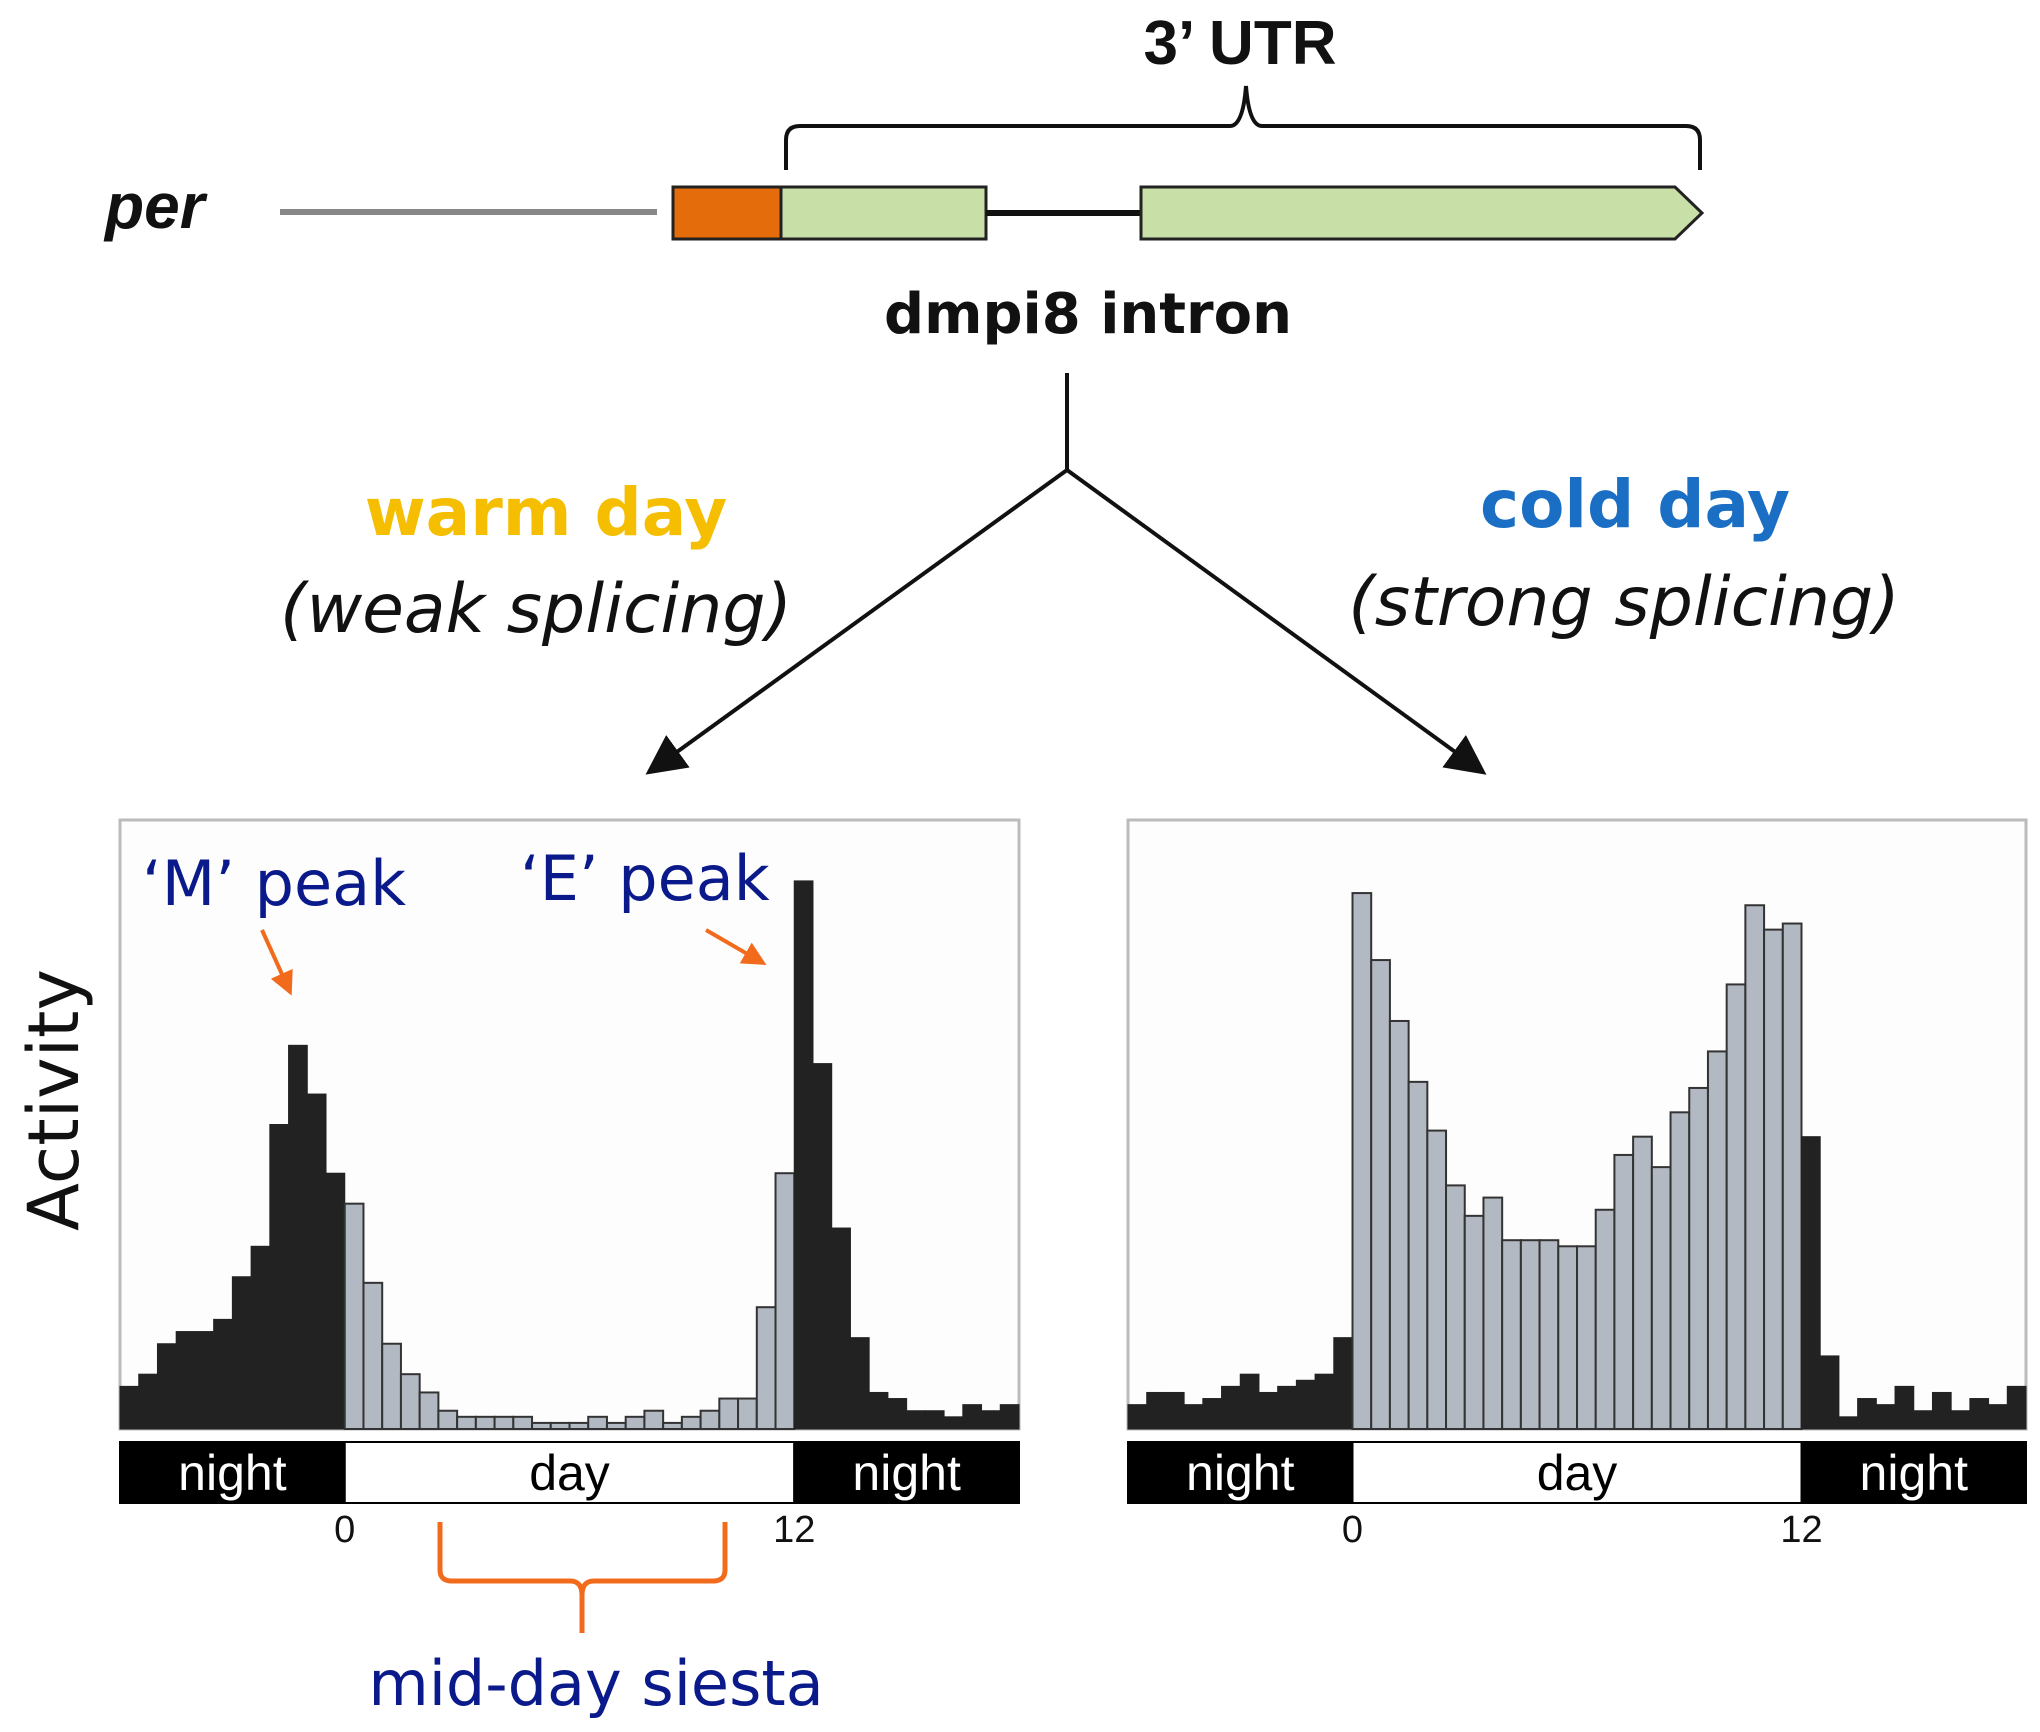 Image resolution: width=2040 pixels, height=1732 pixels. Describe the element at coordinates (546, 512) in the screenshot. I see `warm-title: warm day` at that location.